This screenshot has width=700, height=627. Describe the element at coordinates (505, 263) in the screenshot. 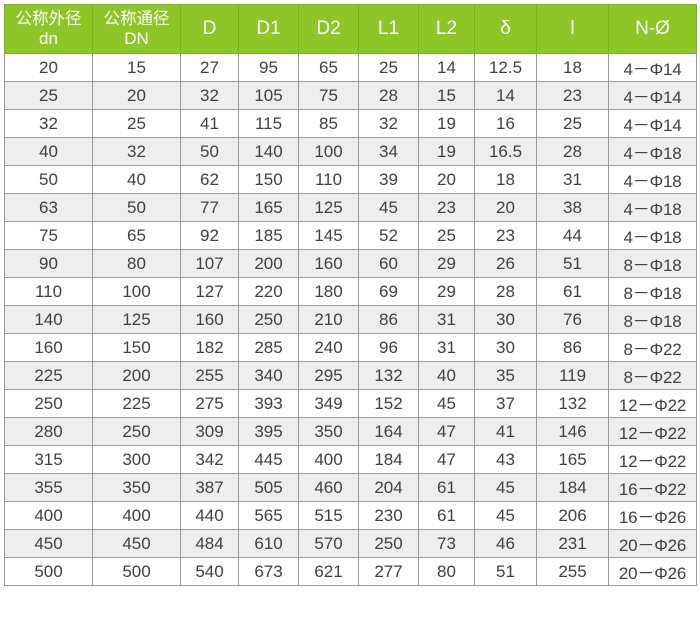

I see `cell-delta: 26` at that location.